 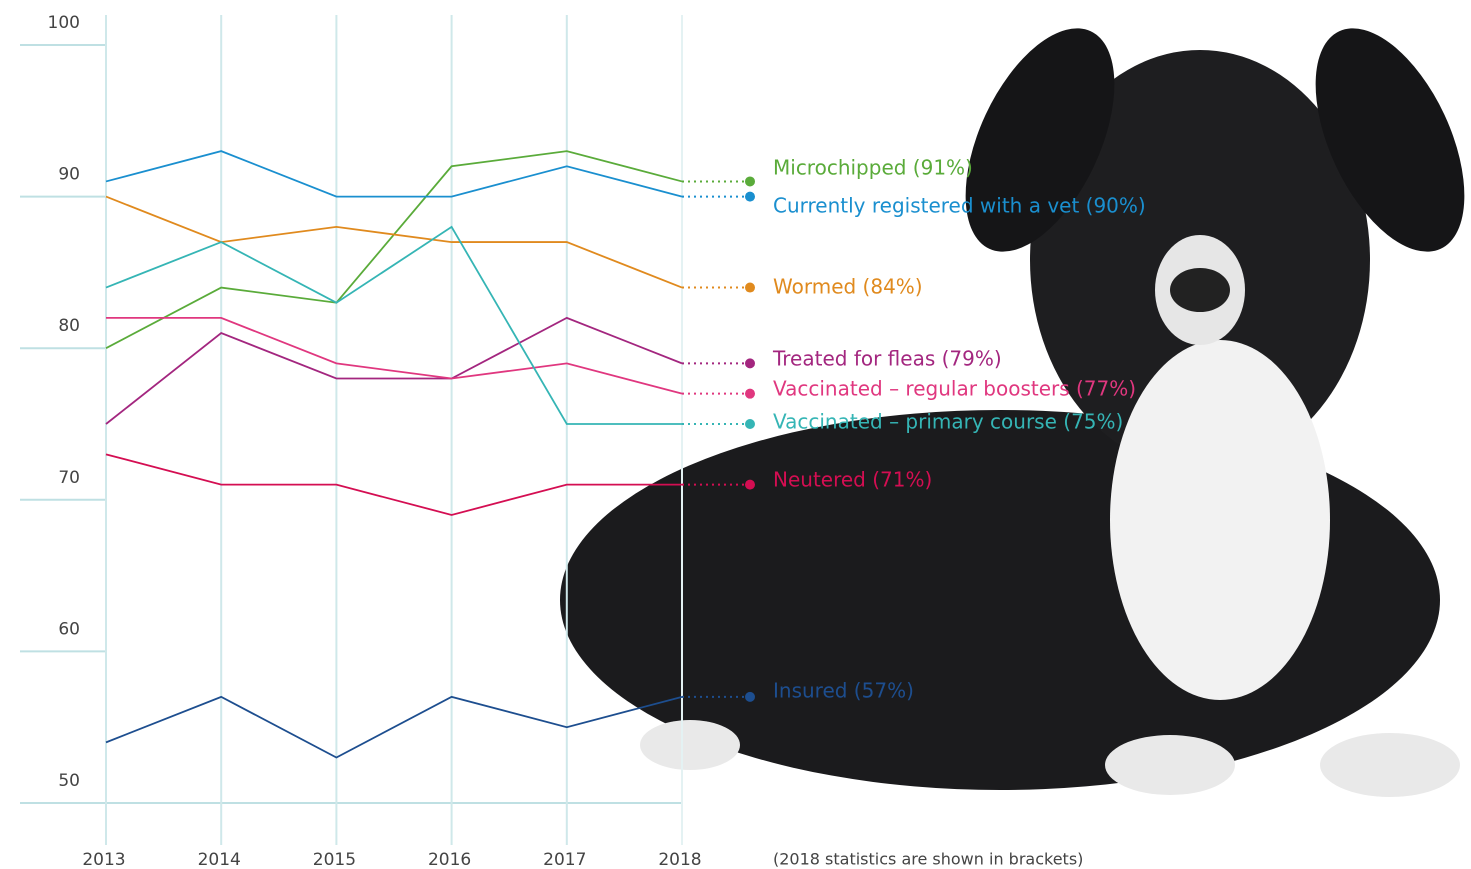 What do you see at coordinates (69, 326) in the screenshot?
I see `y-tick-label: 80` at bounding box center [69, 326].